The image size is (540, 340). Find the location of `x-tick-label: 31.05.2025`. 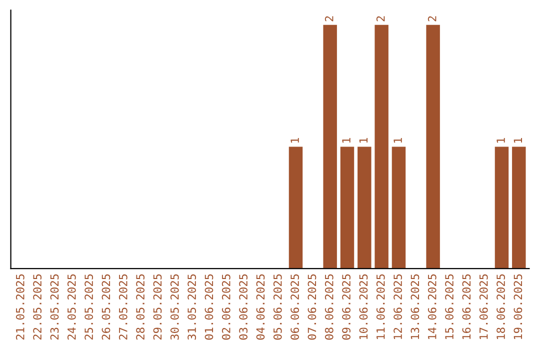

x-tick-label: 31.05.2025 is located at coordinates (192, 307).